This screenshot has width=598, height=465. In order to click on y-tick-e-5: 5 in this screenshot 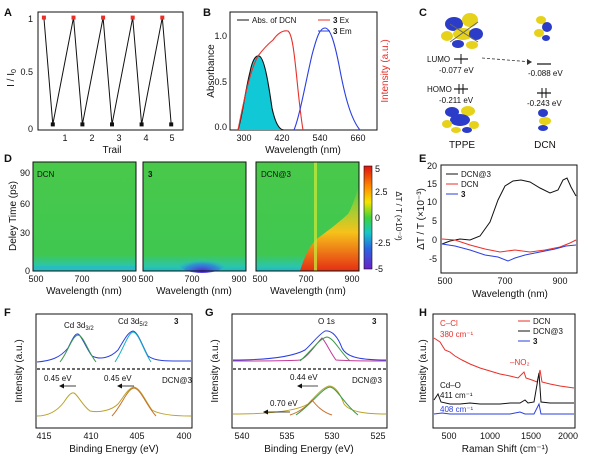, I will do `click(434, 221)`.